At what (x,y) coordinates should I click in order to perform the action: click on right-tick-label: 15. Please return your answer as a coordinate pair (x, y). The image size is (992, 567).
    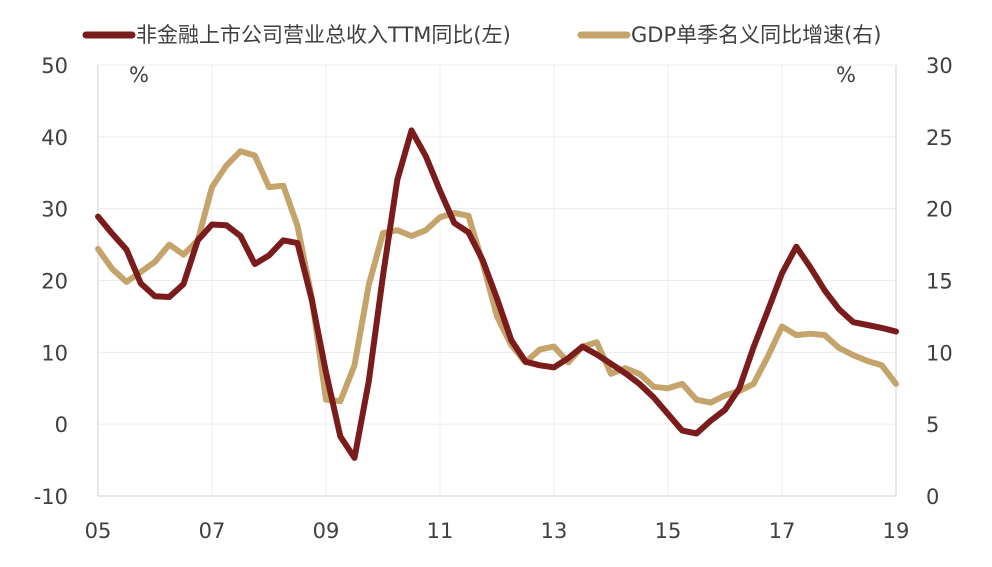
    Looking at the image, I should click on (939, 282).